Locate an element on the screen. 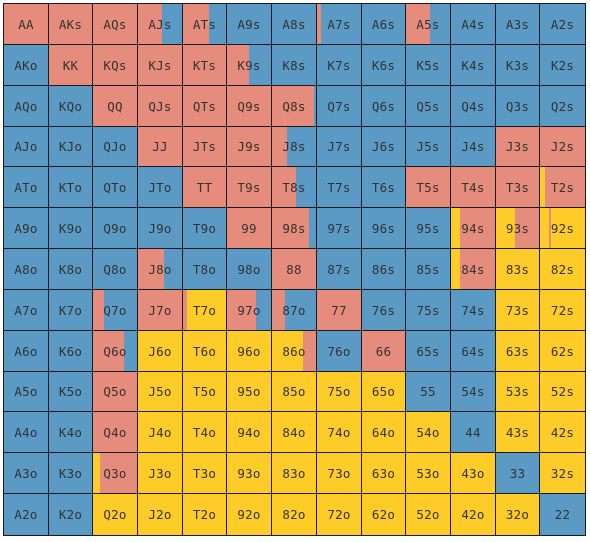 The image size is (590, 542). hand-cell: Q7o is located at coordinates (115, 310).